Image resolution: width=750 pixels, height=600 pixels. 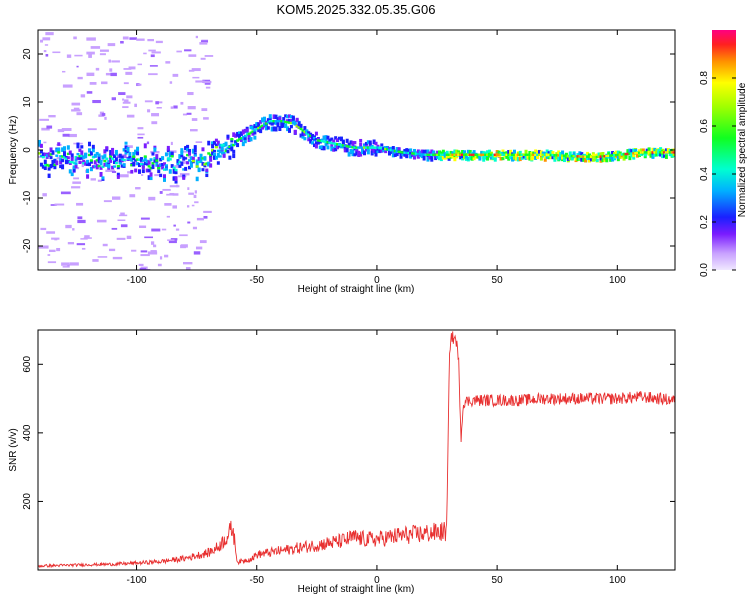 I want to click on colorbar-scale, so click(x=724, y=150).